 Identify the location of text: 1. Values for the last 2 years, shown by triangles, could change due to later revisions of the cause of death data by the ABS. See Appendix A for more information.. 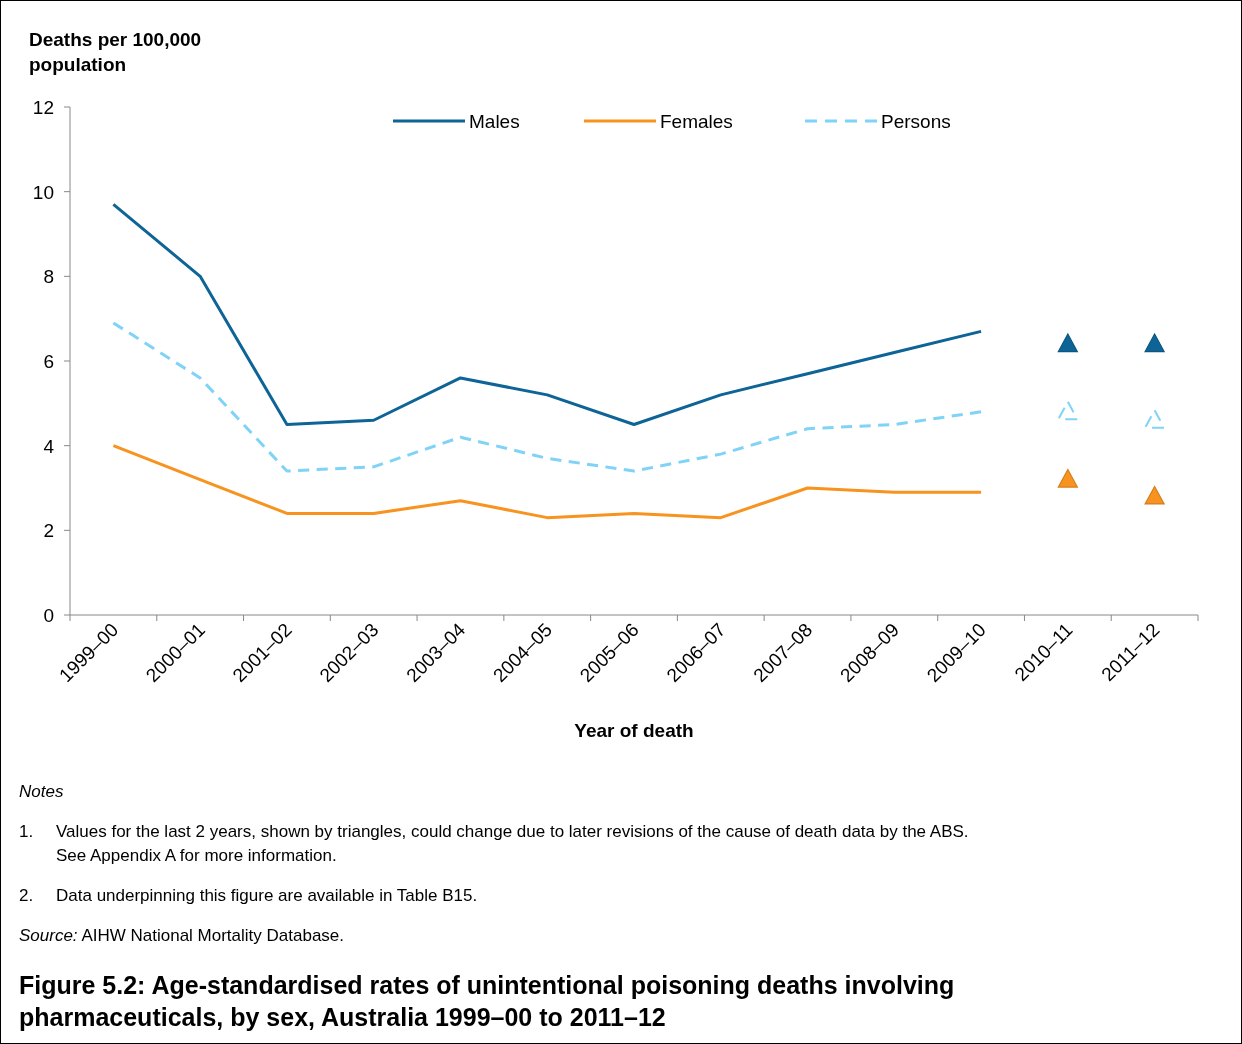
(494, 843).